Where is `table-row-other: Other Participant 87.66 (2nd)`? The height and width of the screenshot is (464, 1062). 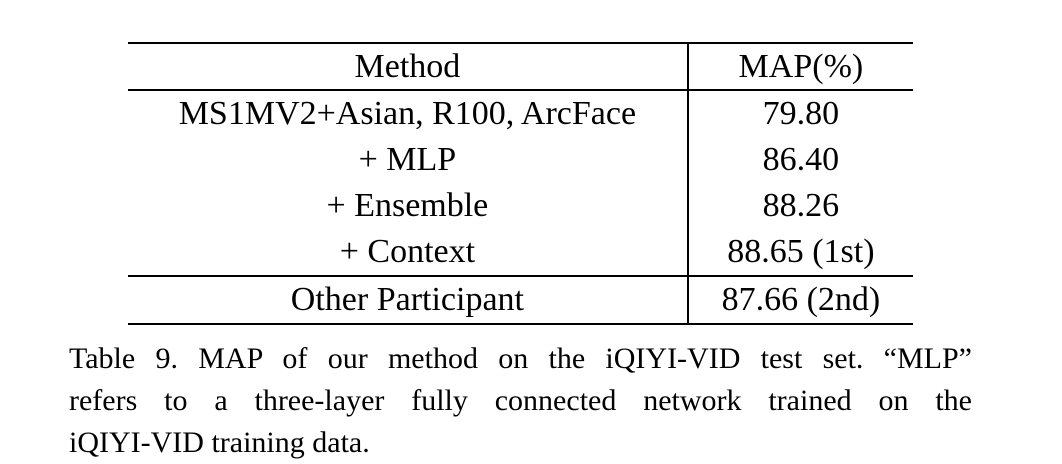 table-row-other: Other Participant 87.66 (2nd) is located at coordinates (520, 300).